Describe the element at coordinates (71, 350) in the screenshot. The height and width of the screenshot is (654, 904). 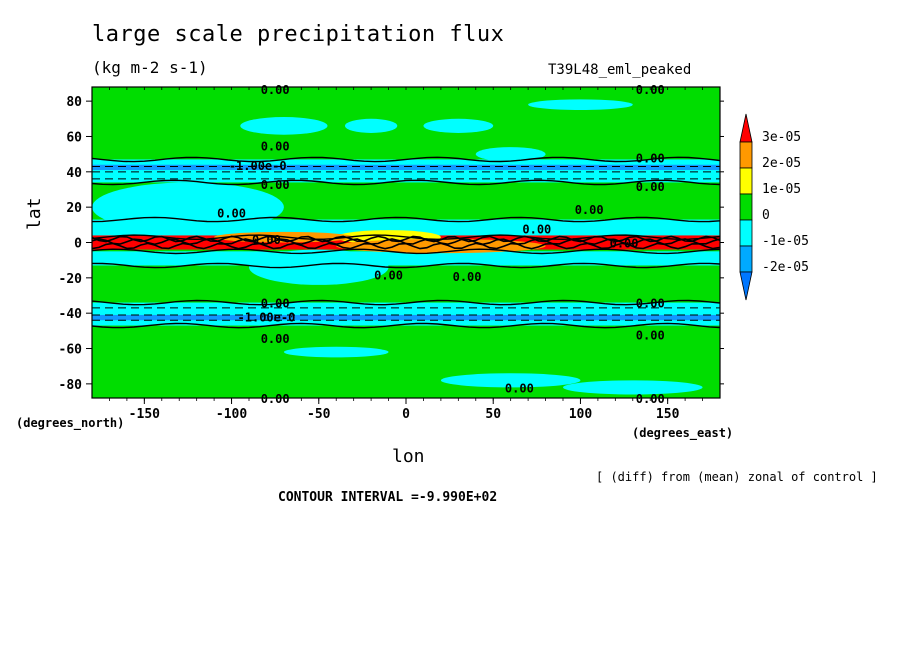
I see `y-tick-label: -60` at that location.